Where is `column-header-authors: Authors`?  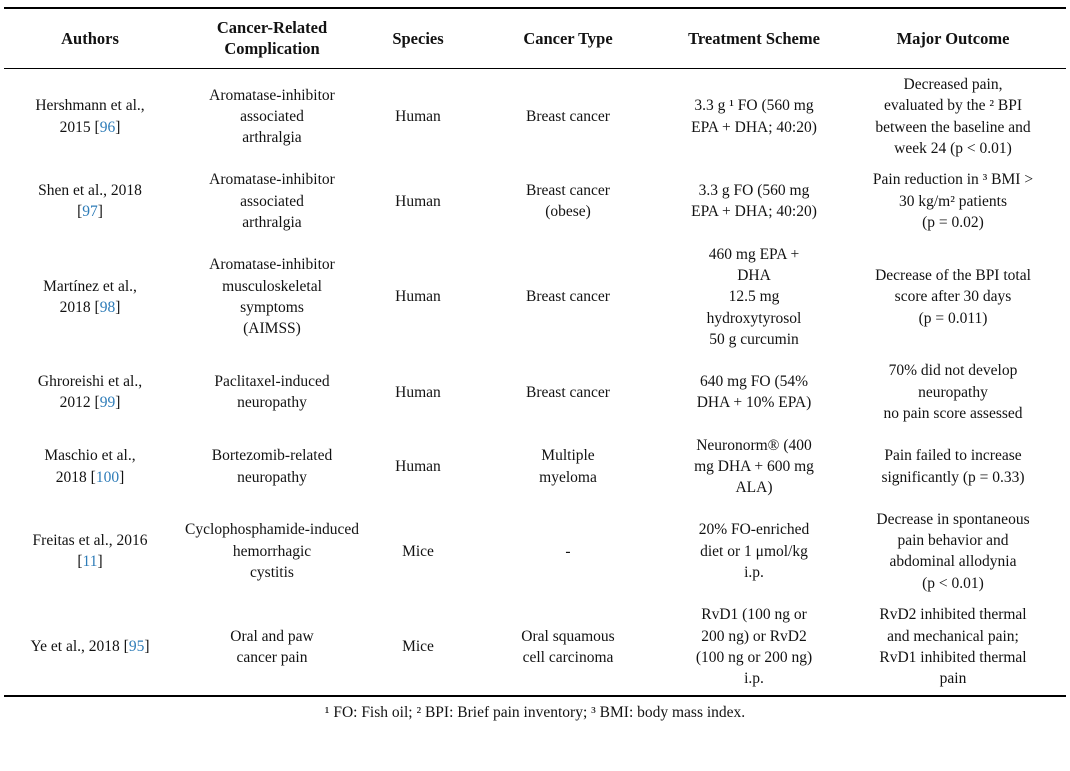 column-header-authors: Authors is located at coordinates (90, 38).